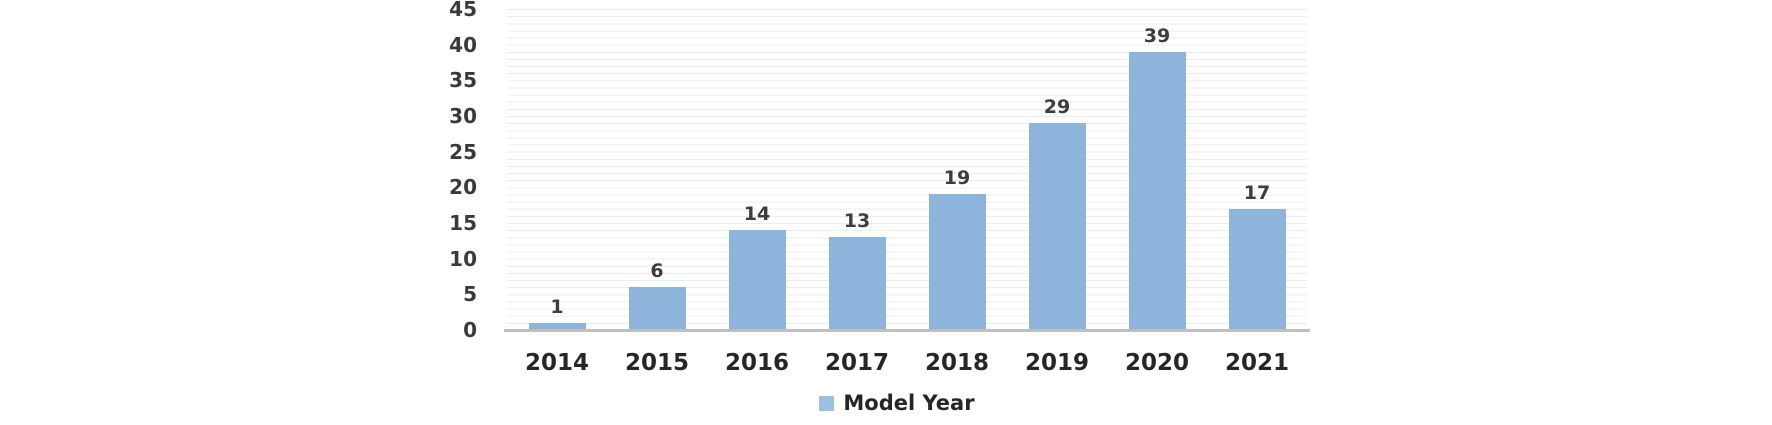 Image resolution: width=1772 pixels, height=425 pixels. I want to click on x-axis-line, so click(907, 330).